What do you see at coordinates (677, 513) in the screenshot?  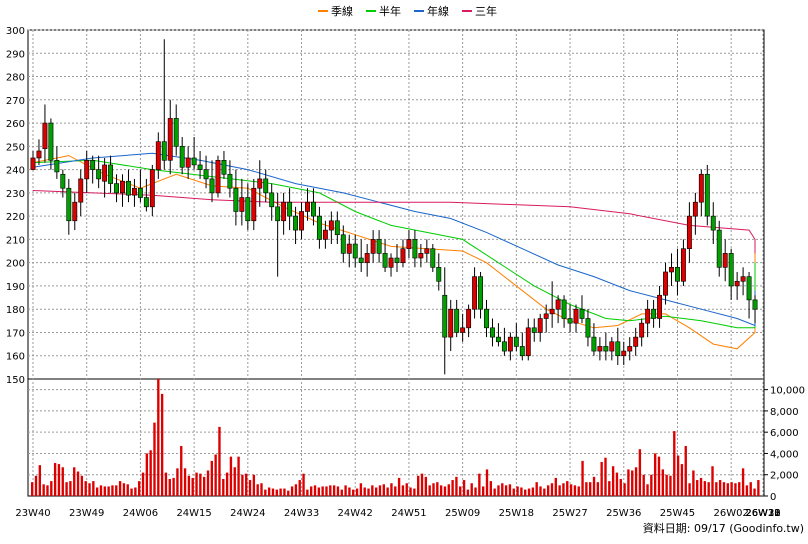 I see `x-tick-label: 25W45` at bounding box center [677, 513].